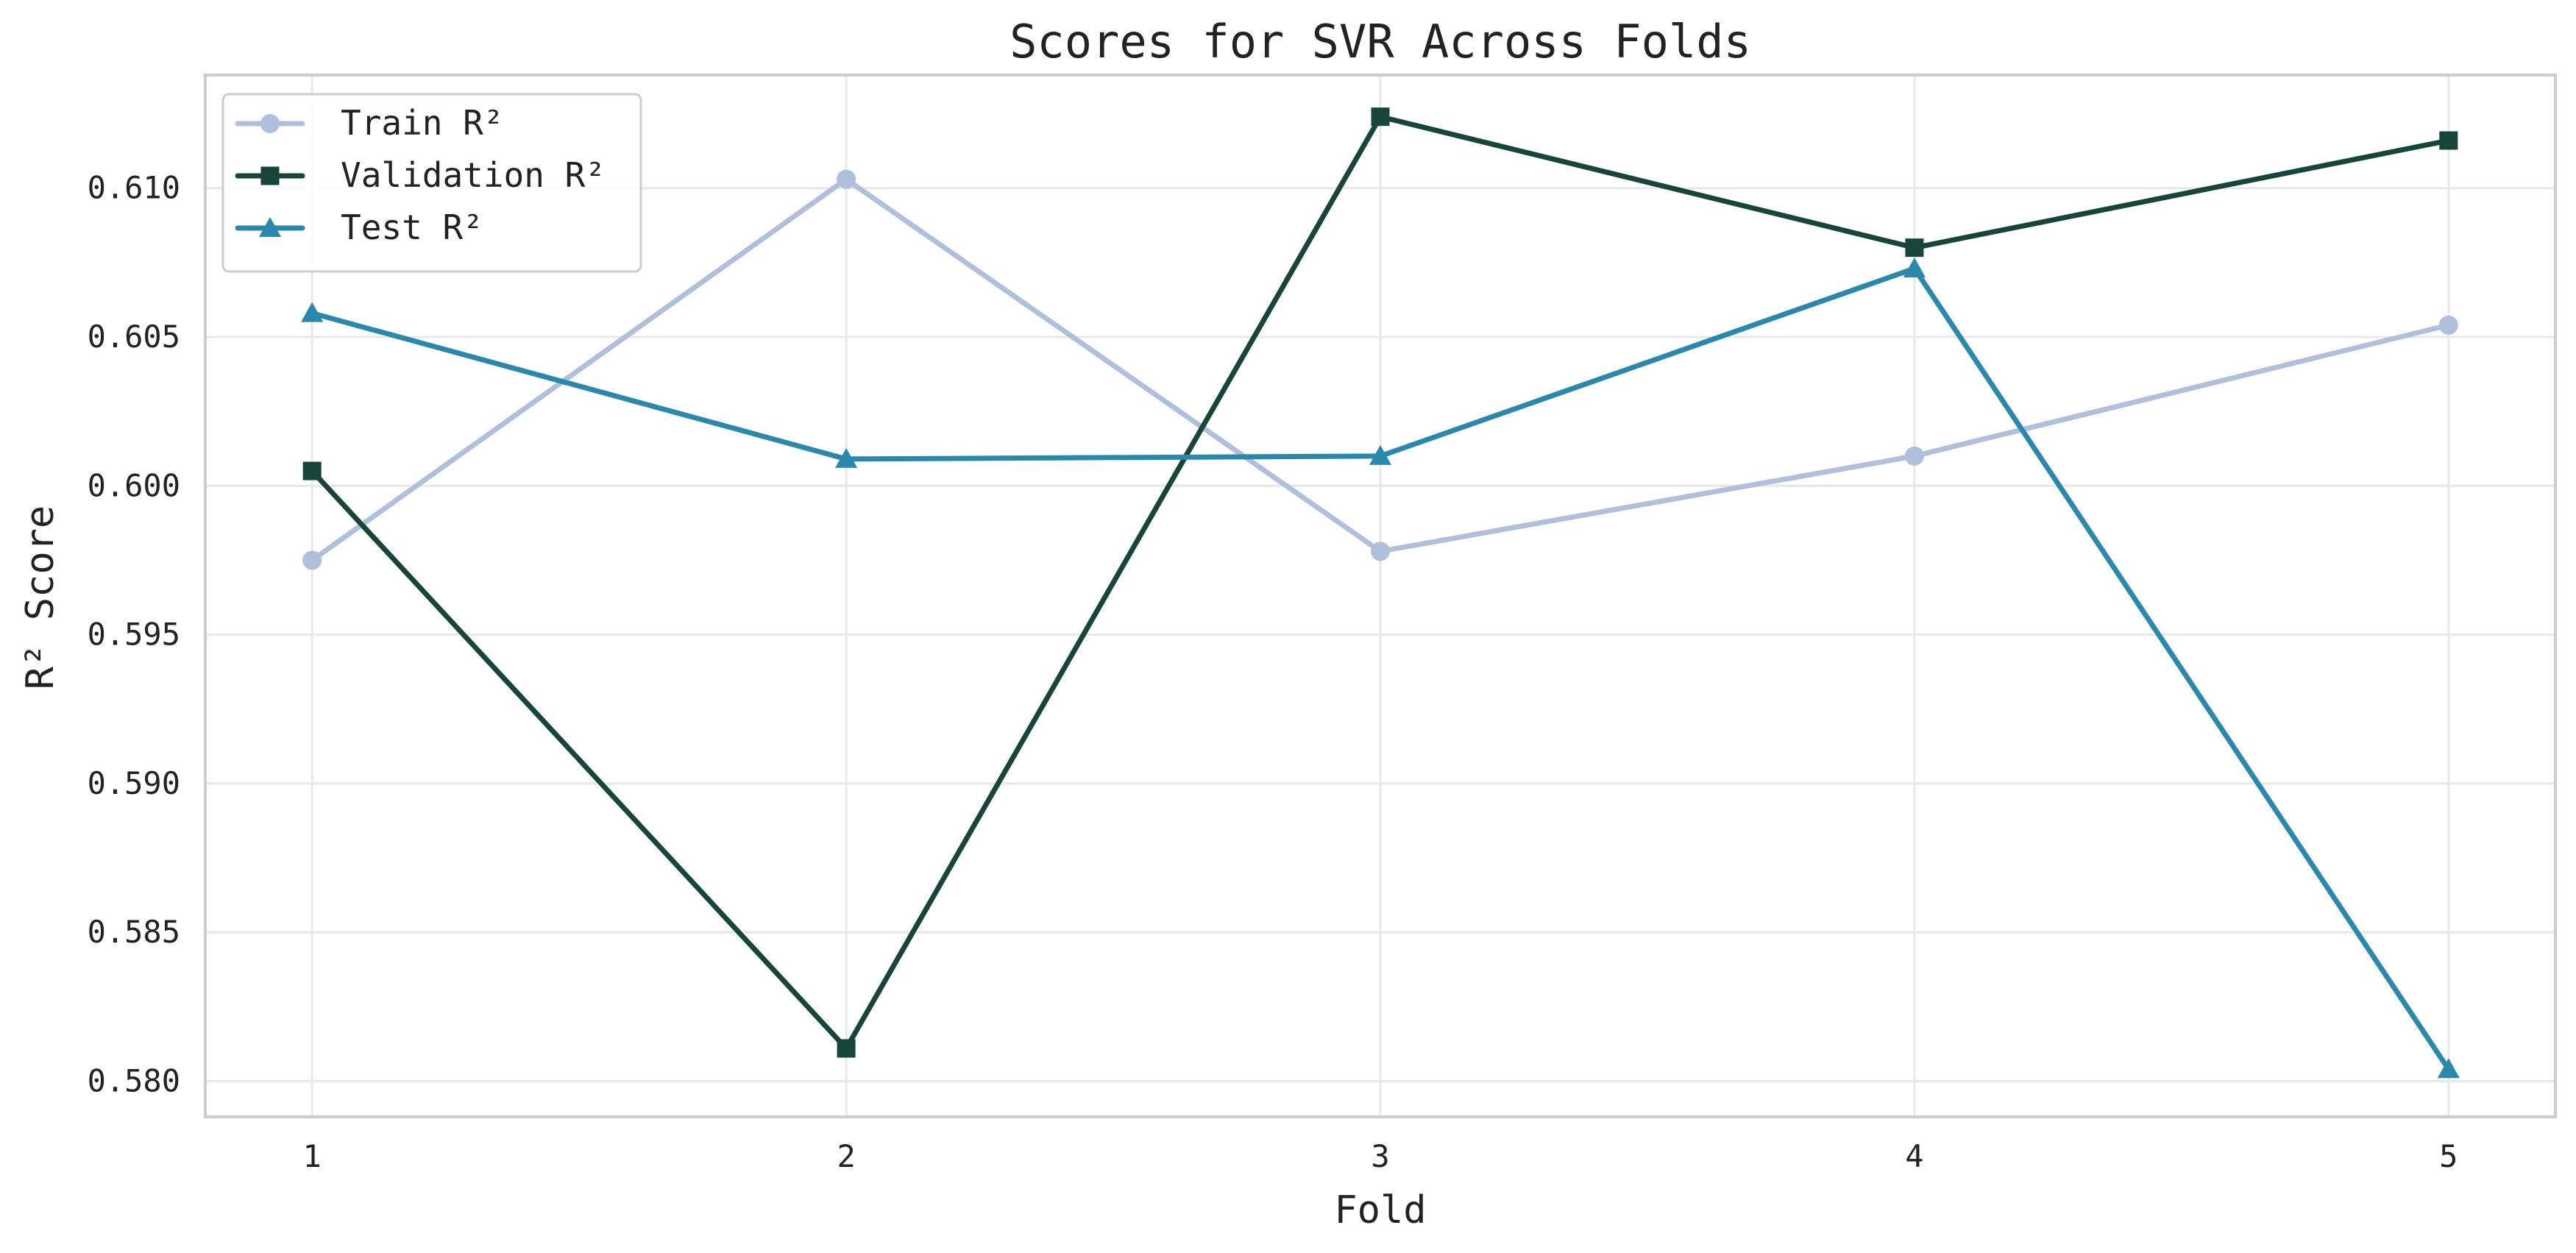 The image size is (2576, 1253). Describe the element at coordinates (40, 597) in the screenshot. I see `y-axis-label: R² Score` at that location.